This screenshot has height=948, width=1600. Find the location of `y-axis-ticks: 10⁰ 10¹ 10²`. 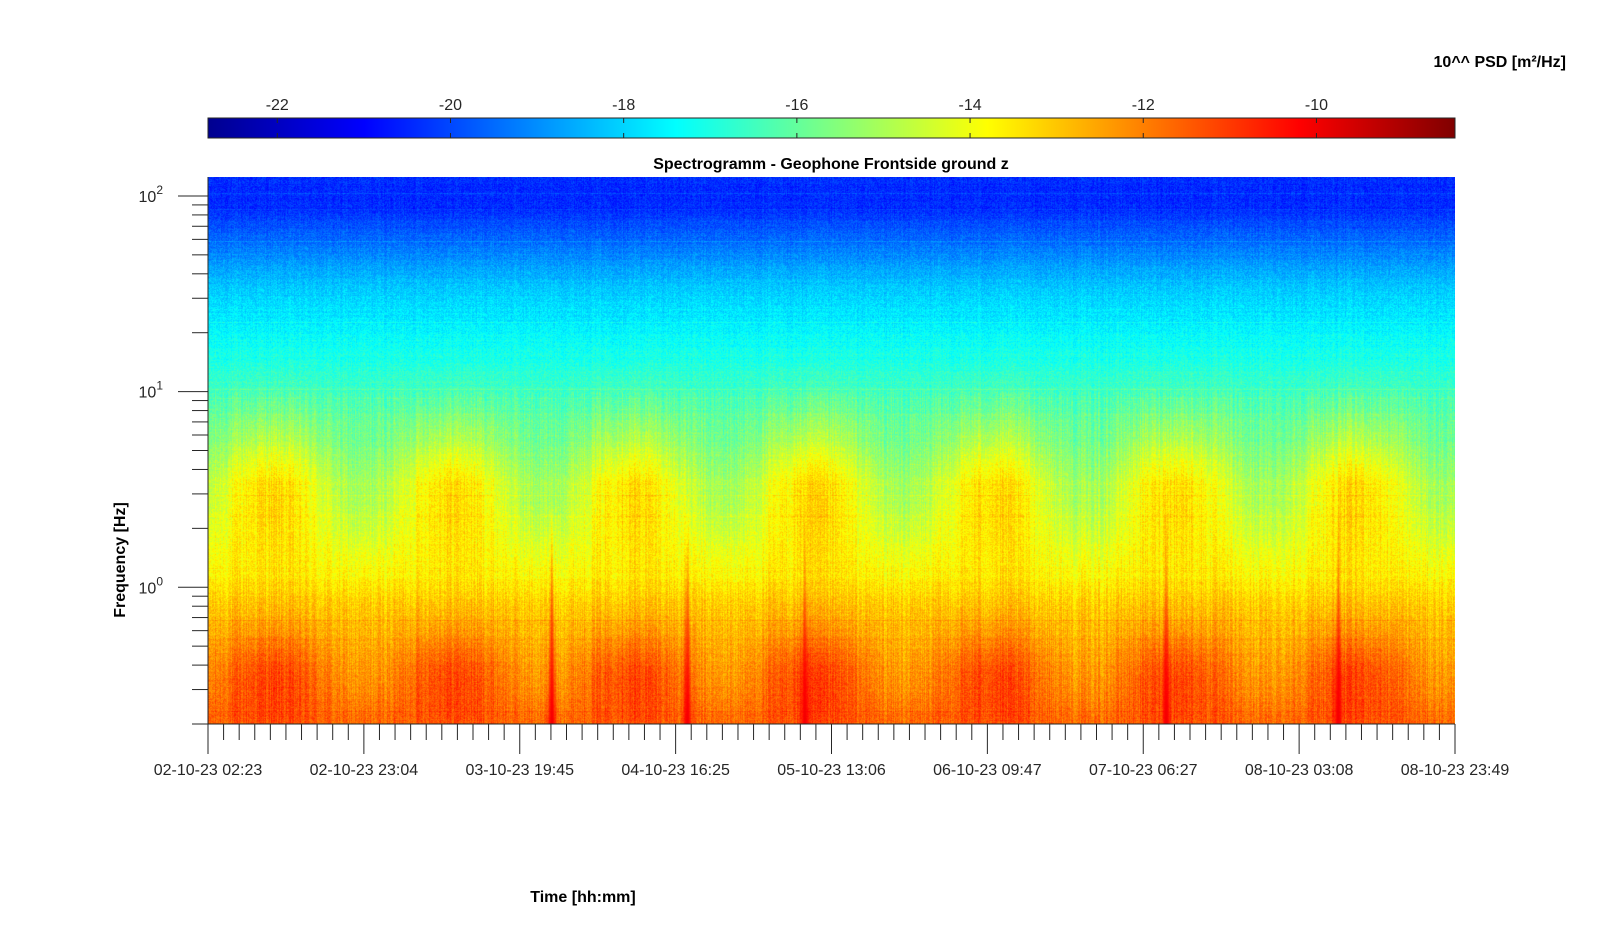

y-axis-ticks: 10⁰ 10¹ 10² is located at coordinates (173, 454).